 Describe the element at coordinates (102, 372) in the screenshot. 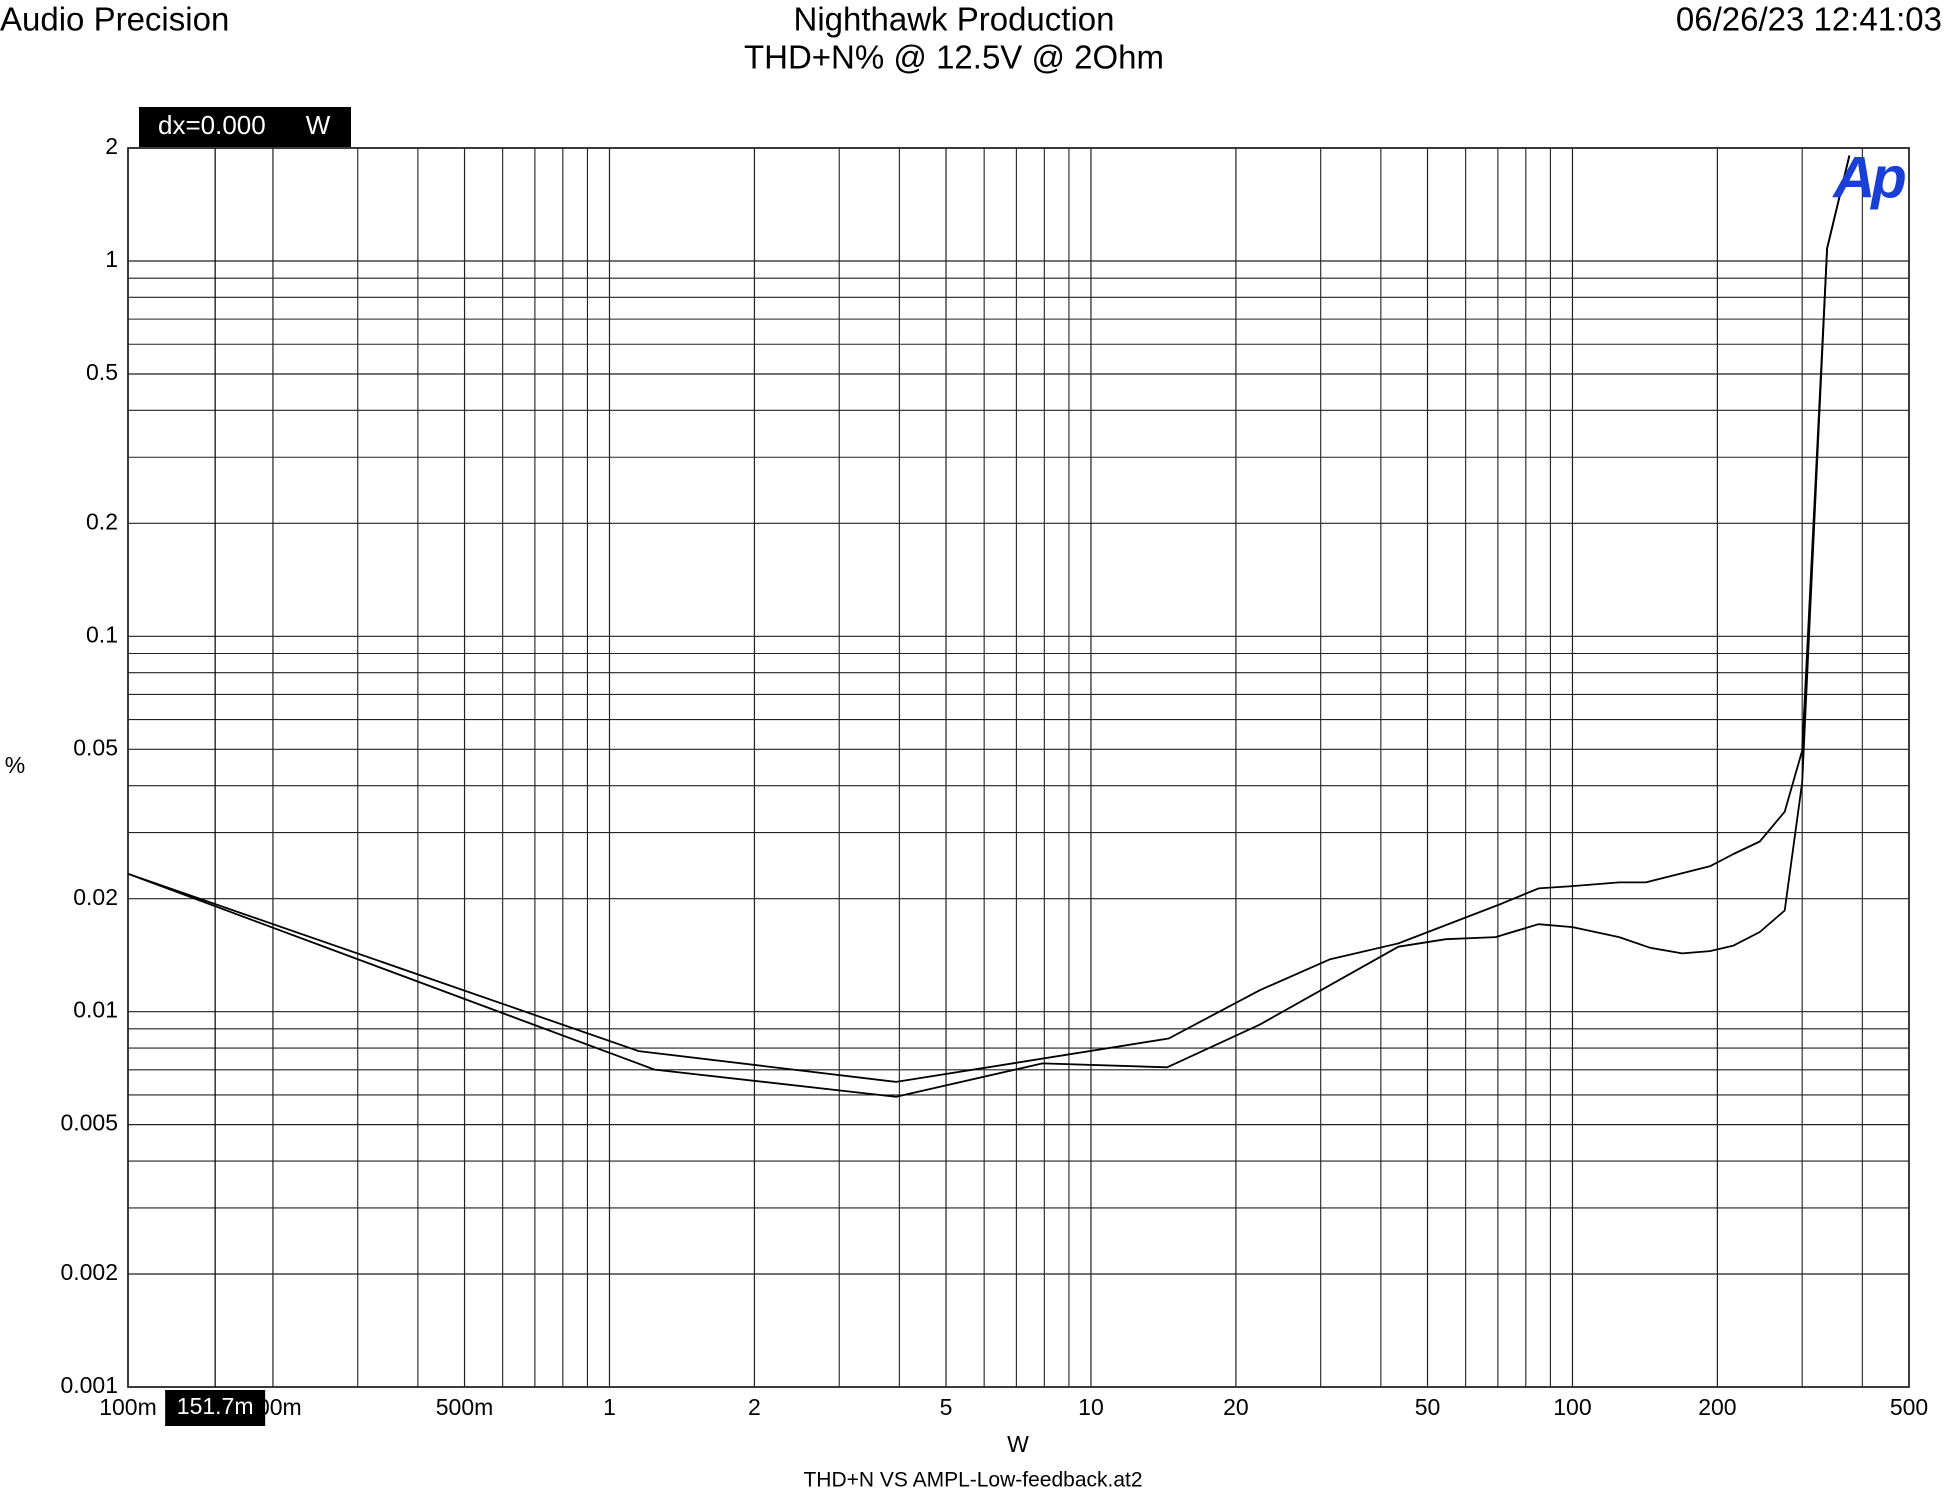

I see `y-tick-label: 0.5` at that location.